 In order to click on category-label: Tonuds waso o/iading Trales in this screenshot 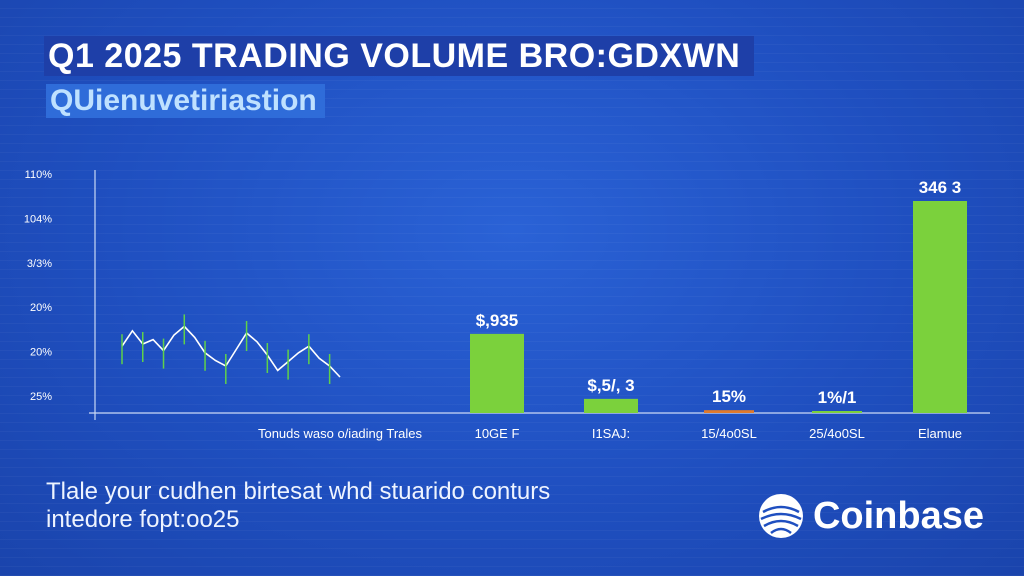, I will do `click(340, 433)`.